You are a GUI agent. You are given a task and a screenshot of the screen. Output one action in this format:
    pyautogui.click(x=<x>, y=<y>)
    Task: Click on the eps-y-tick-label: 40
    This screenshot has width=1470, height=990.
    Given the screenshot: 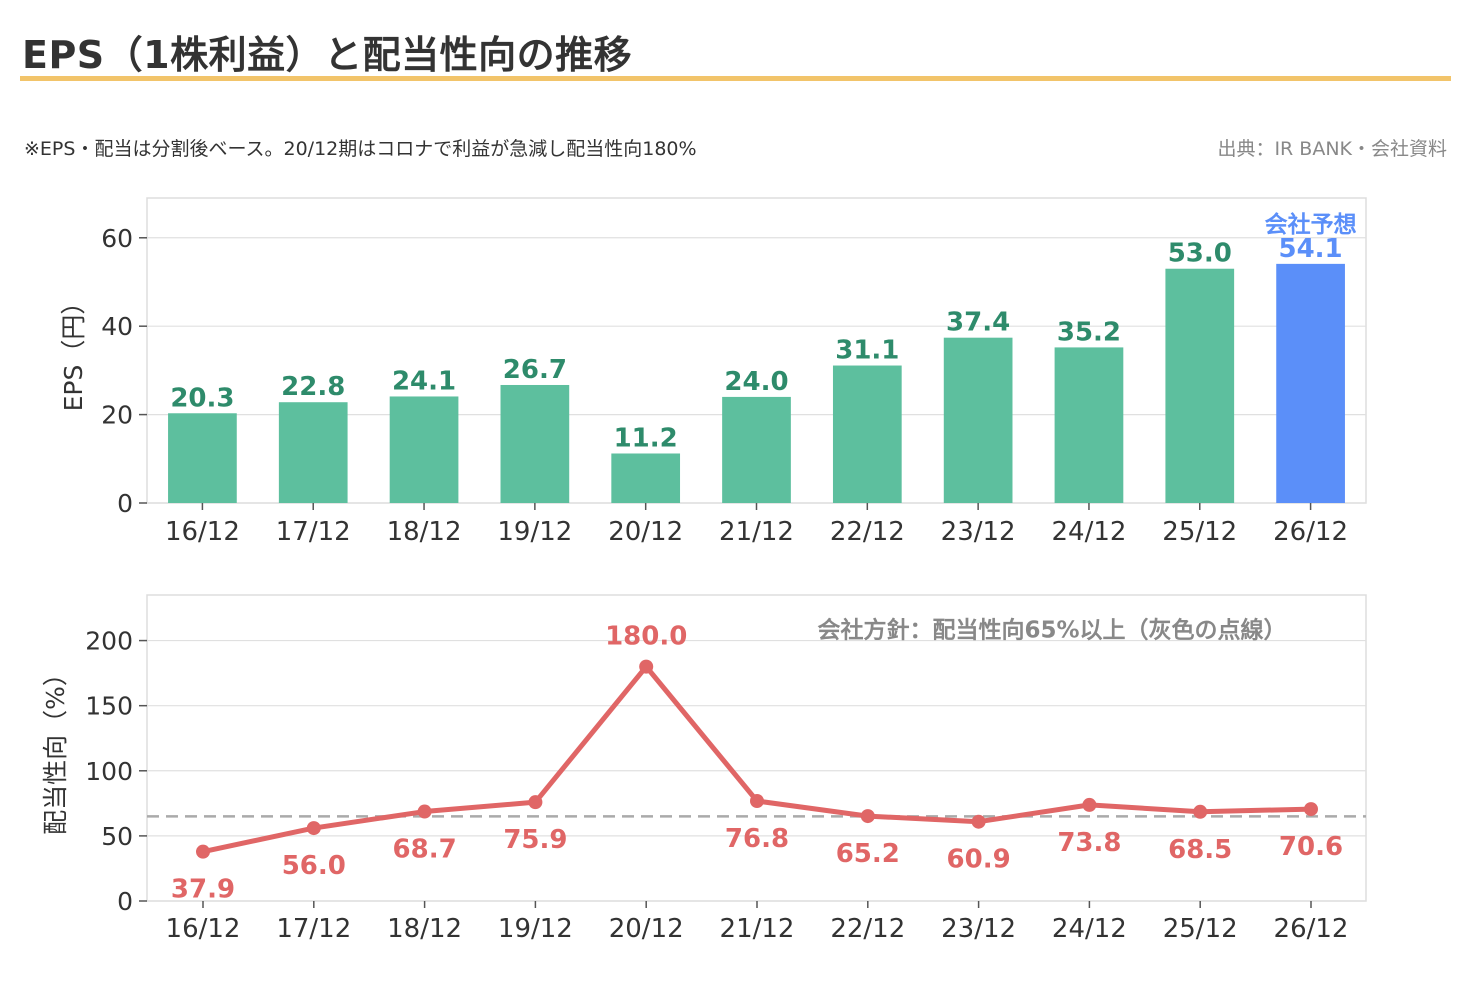 What is the action you would take?
    pyautogui.click(x=117, y=326)
    